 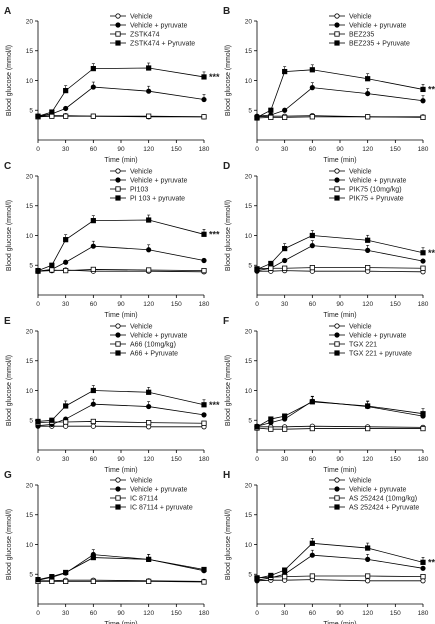 I want to click on legend-item-d-1: Vehicle + pyruvate, so click(x=368, y=181).